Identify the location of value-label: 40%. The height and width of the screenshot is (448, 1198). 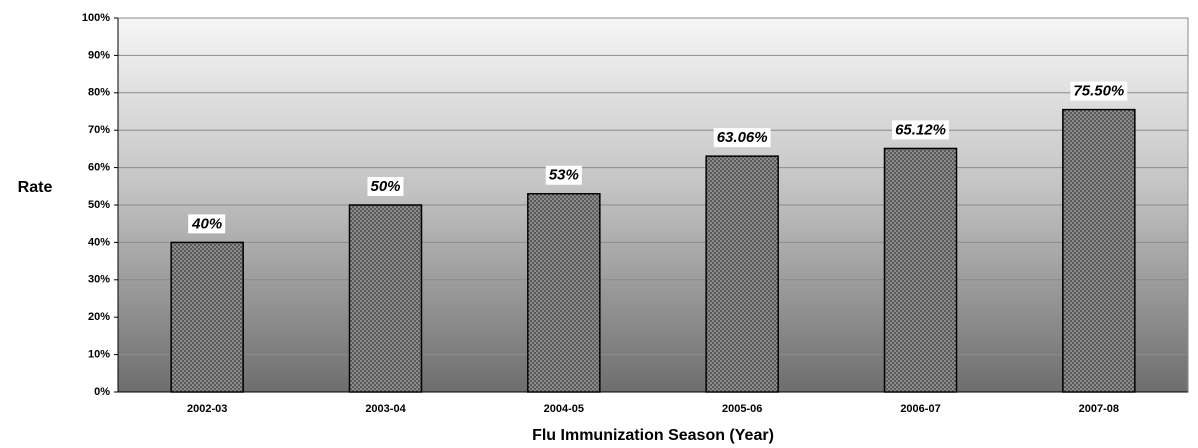
(206, 223).